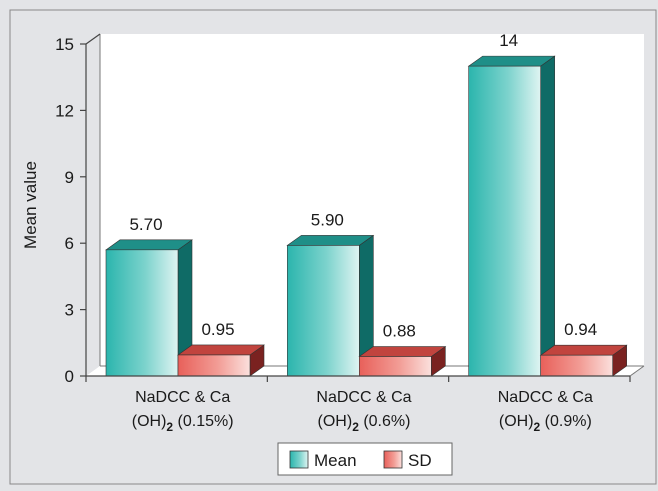  I want to click on y-tick-label: 6, so click(69, 243).